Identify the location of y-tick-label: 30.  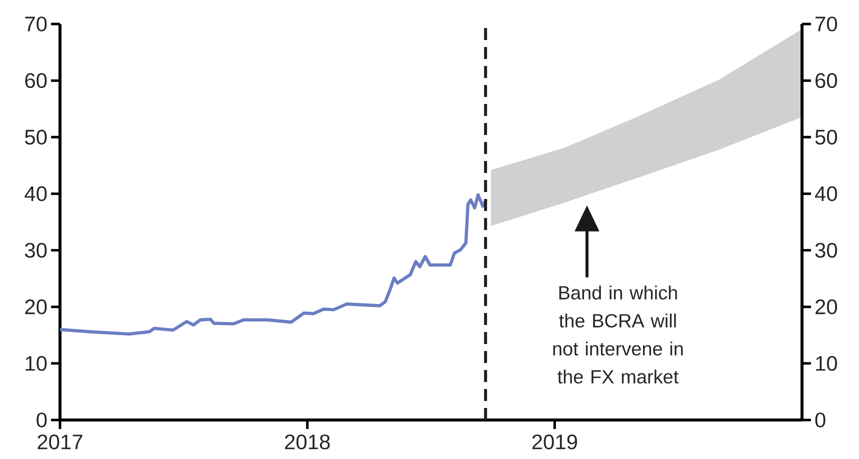
(35, 250).